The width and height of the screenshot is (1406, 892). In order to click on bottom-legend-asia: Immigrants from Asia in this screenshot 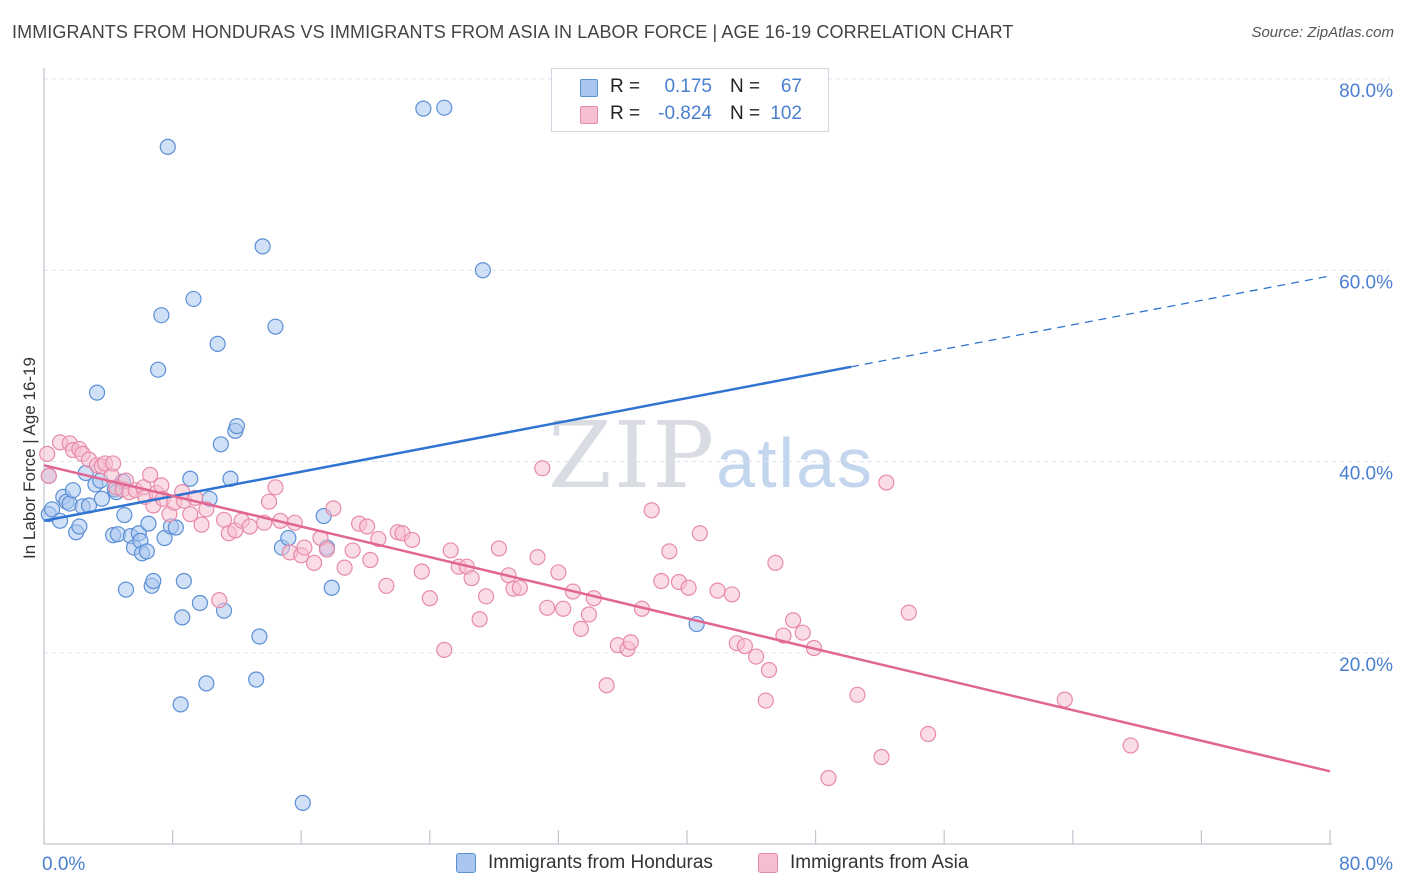, I will do `click(888, 864)`.